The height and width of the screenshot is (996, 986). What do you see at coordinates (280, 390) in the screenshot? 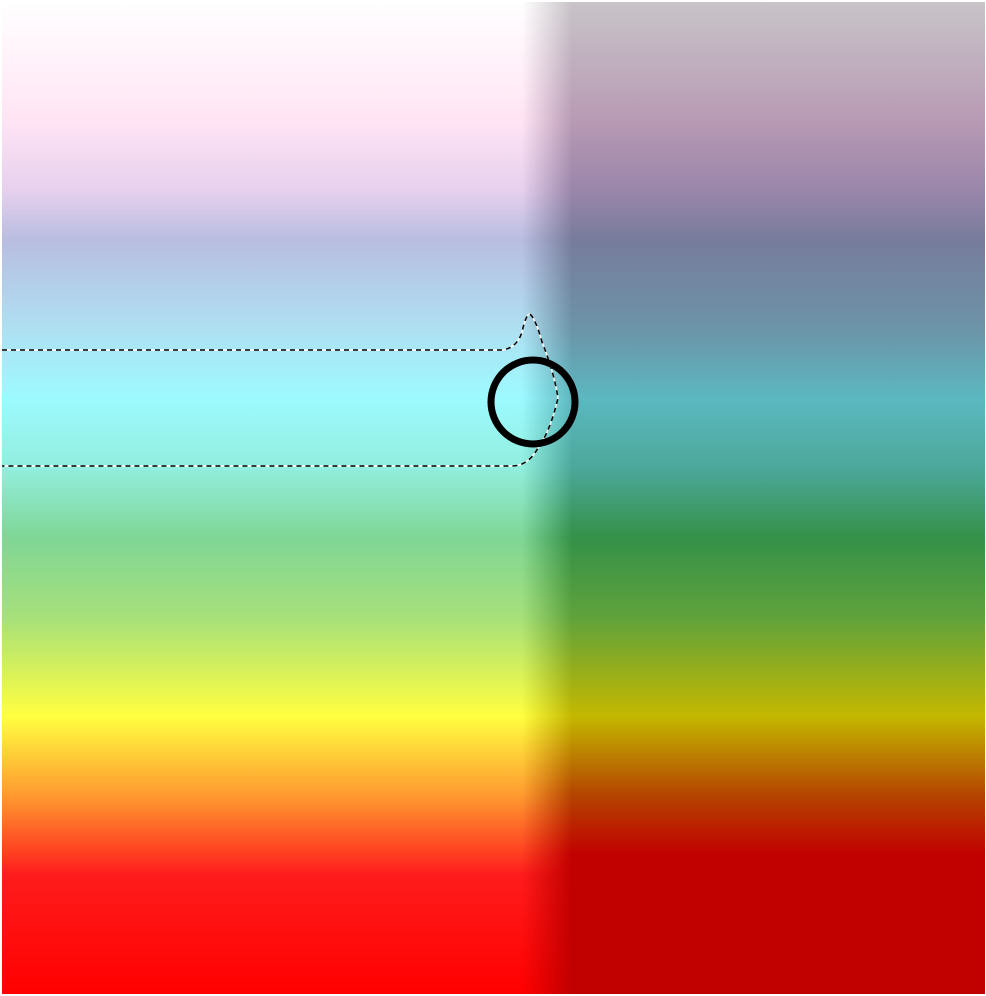
I see `selection-outline` at bounding box center [280, 390].